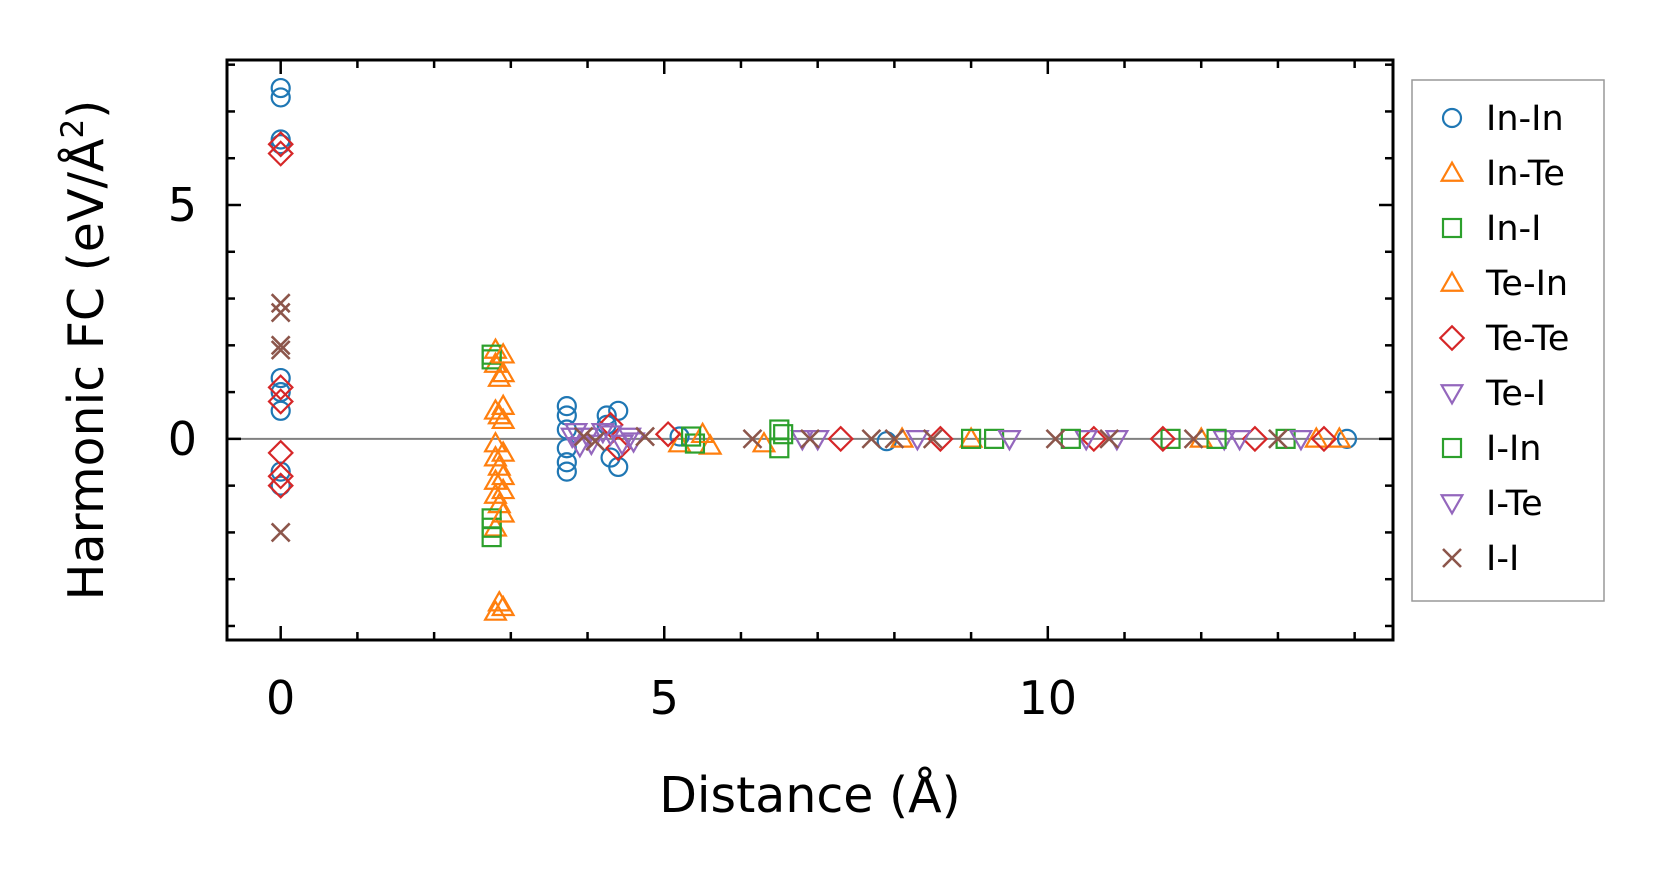 This screenshot has width=1659, height=883. Describe the element at coordinates (85, 369) in the screenshot. I see `y-axis-title-main: Harmonic FC (eV/Å` at that location.